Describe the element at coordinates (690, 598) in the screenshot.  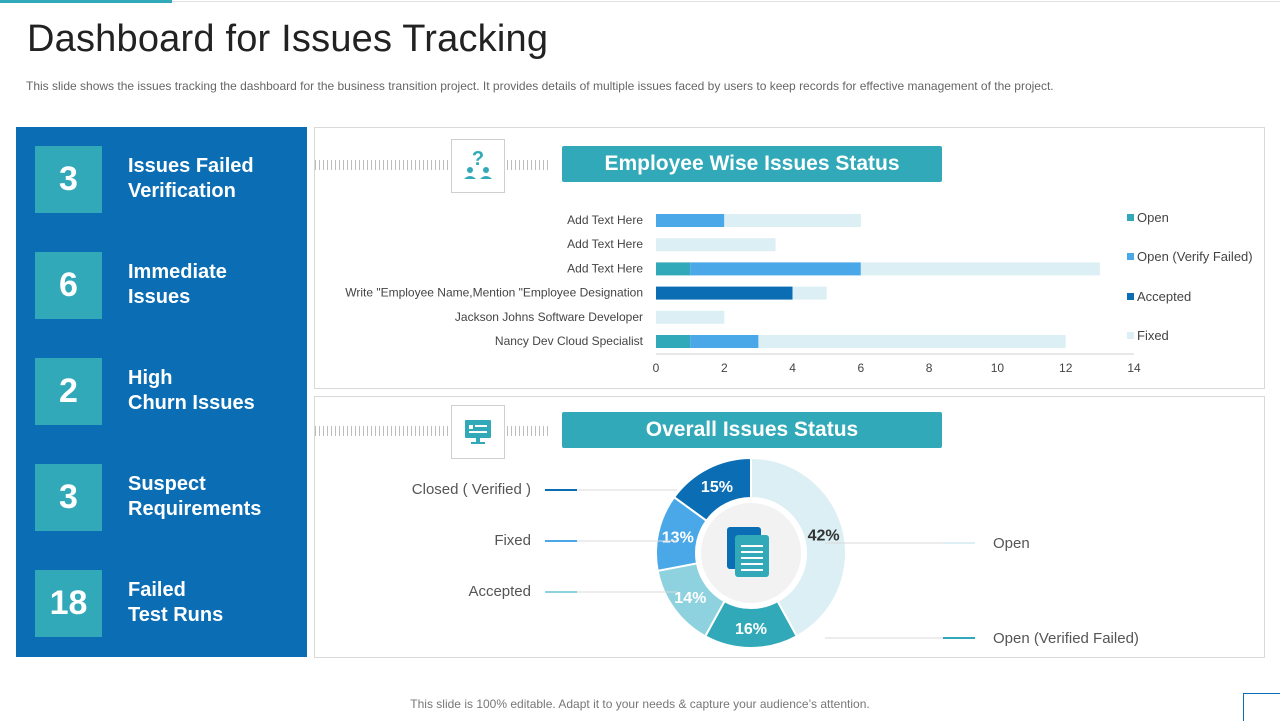
I see `donut-value-label: 14%` at that location.